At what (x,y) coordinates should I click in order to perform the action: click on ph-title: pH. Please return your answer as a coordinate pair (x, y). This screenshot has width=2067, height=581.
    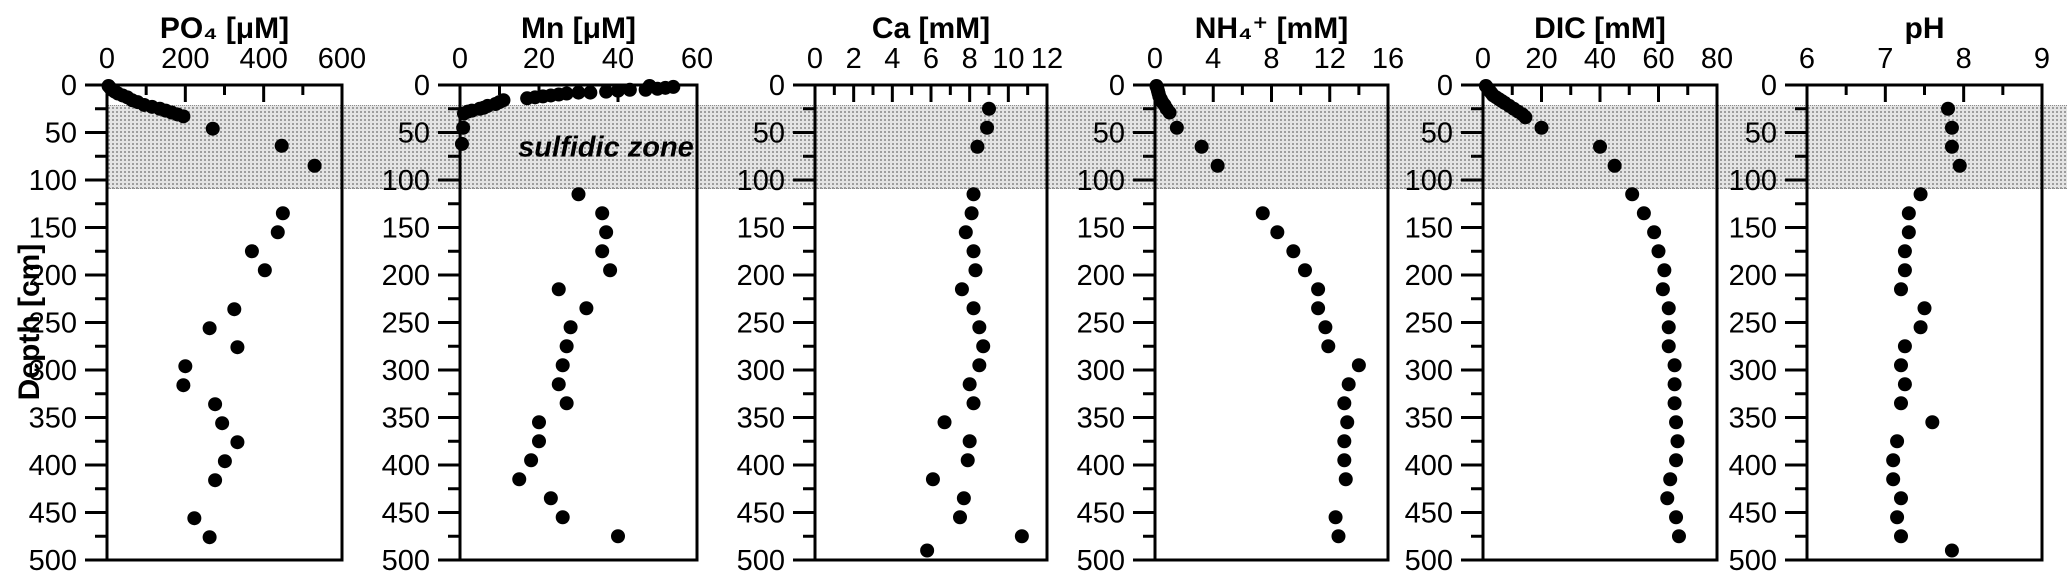
    Looking at the image, I should click on (1925, 28).